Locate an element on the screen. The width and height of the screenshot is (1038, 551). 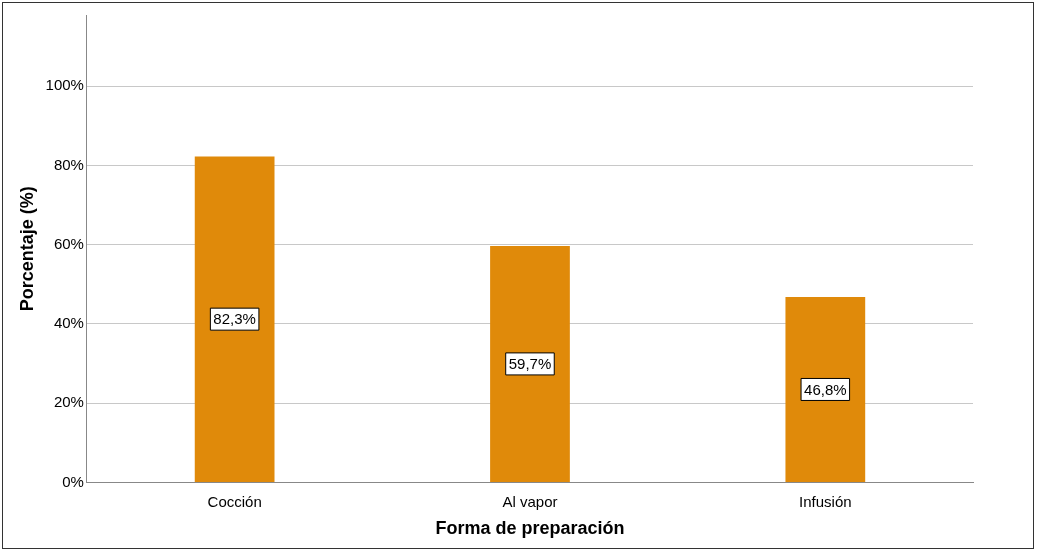
data-label: 82,3% is located at coordinates (234, 319).